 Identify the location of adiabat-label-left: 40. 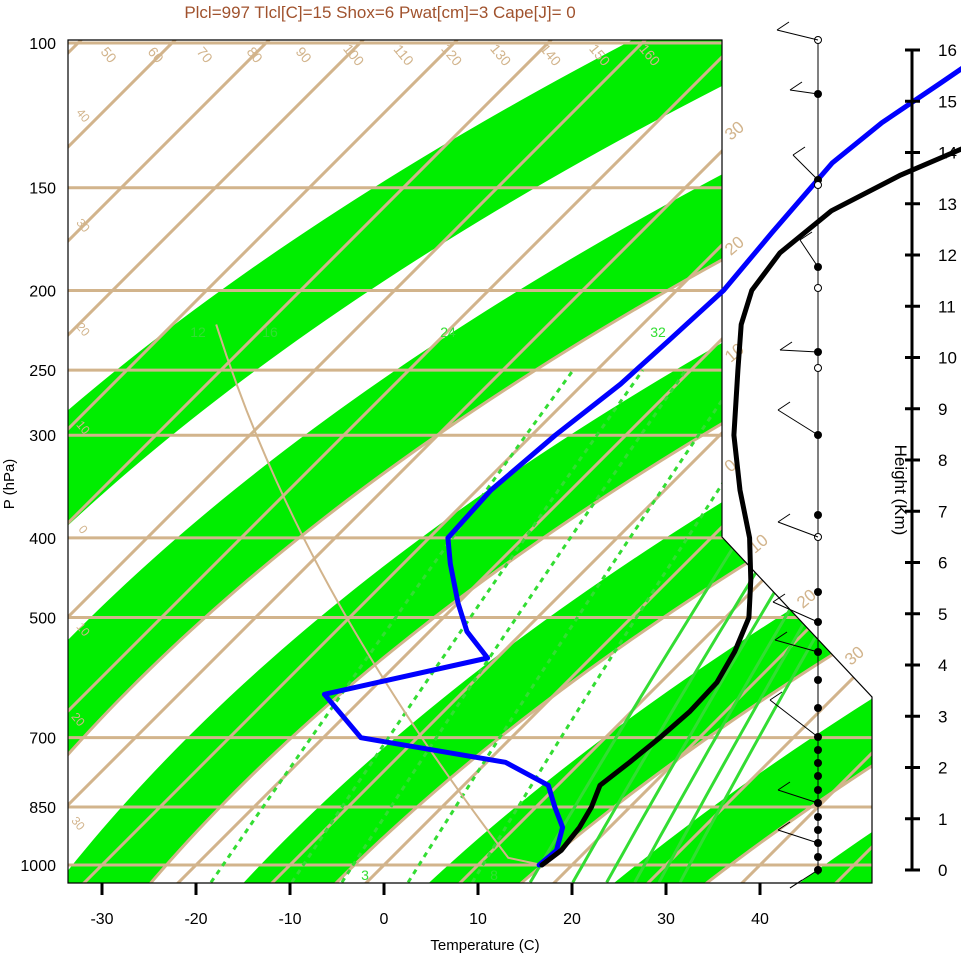
(83, 115).